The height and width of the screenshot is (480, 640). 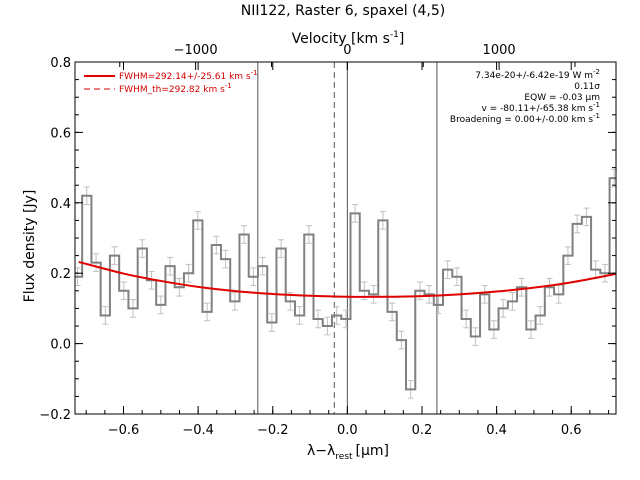 I want to click on y-tick-label: 0.0, so click(x=60, y=345).